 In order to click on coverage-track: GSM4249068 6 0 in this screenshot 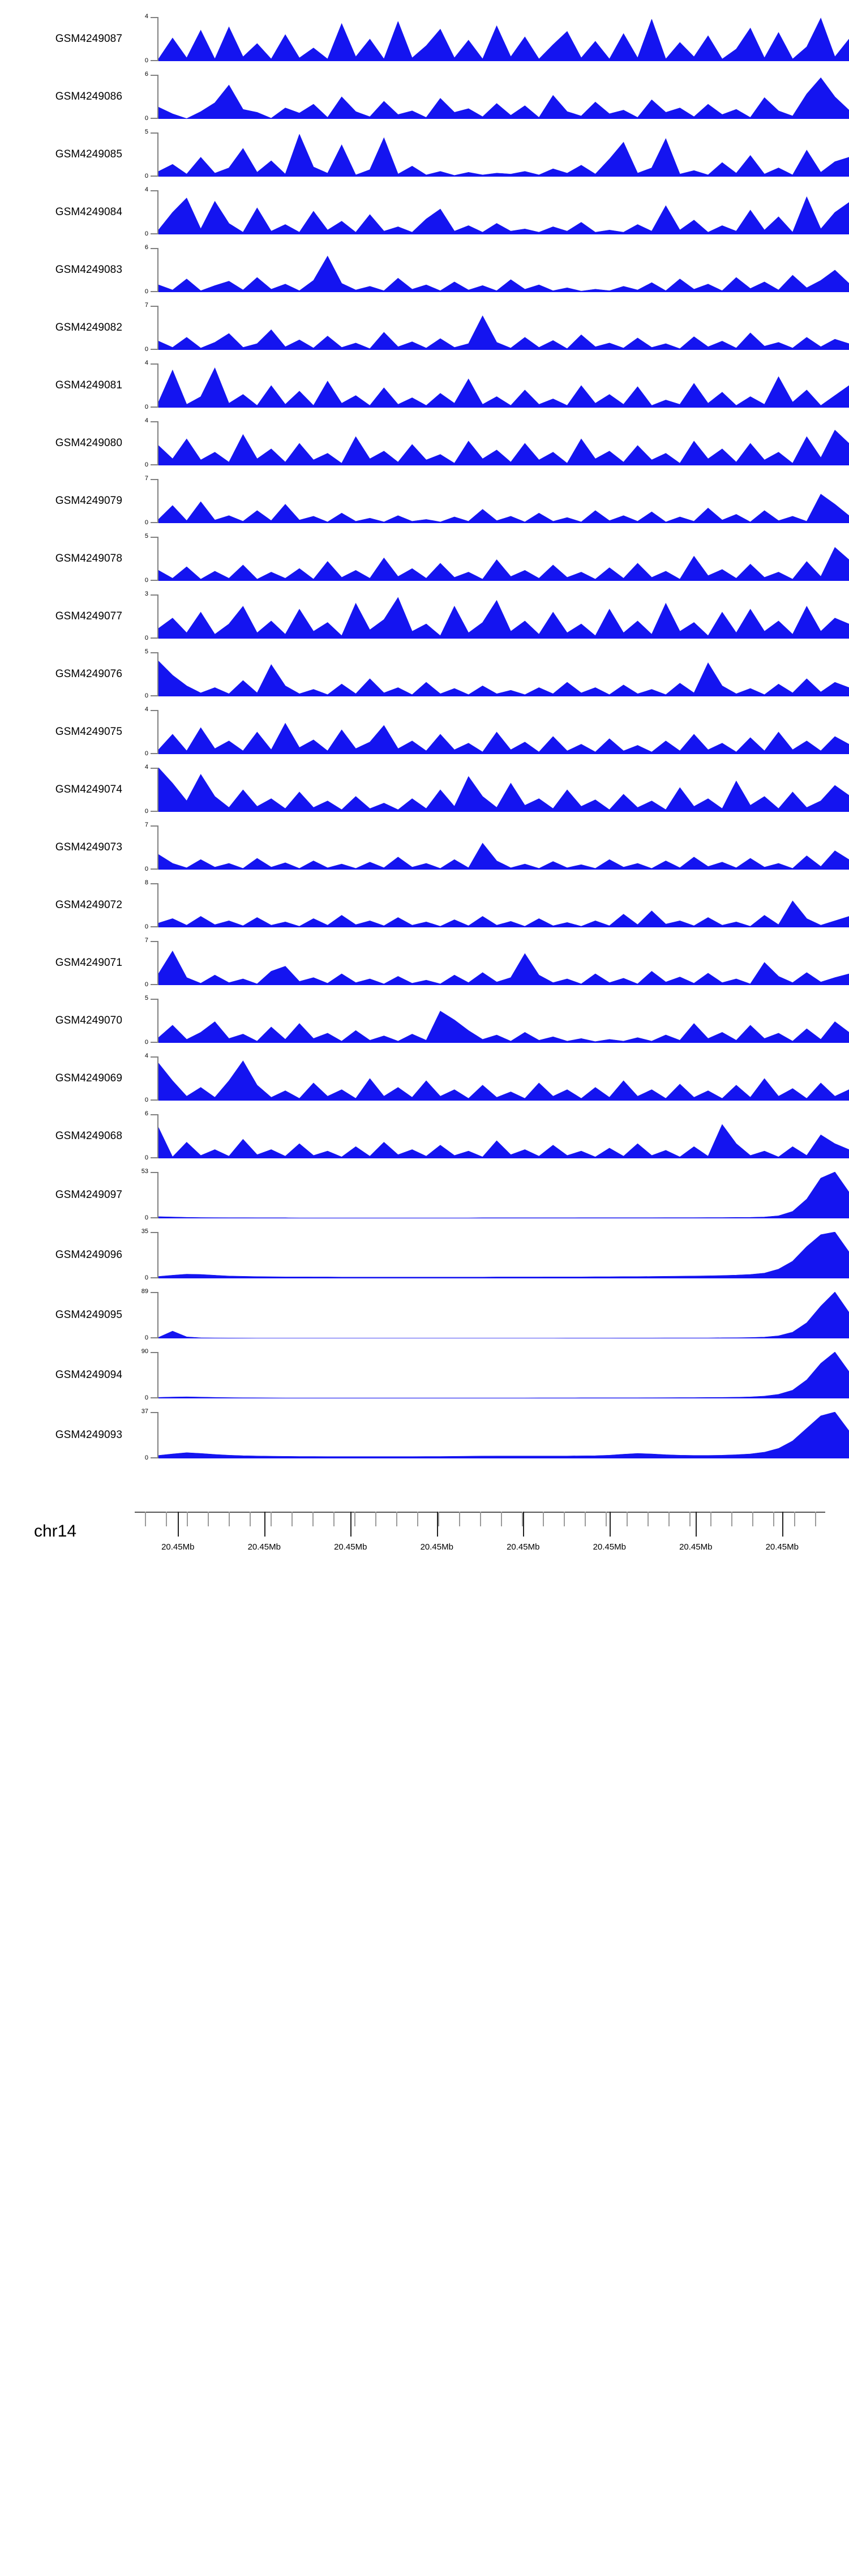, I will do `click(424, 1136)`.